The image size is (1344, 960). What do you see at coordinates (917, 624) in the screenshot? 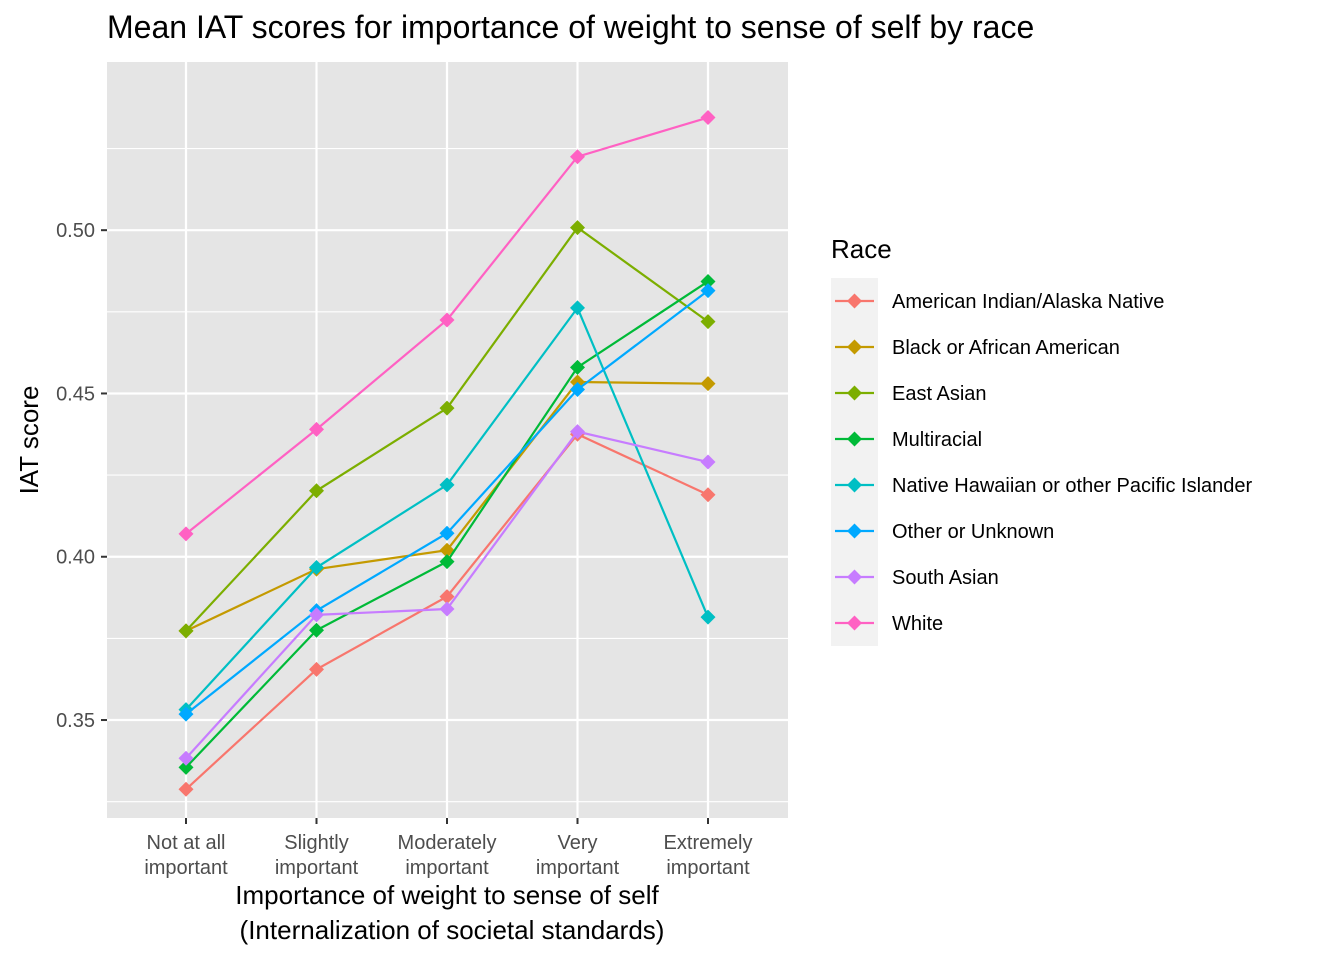
I see `legend-label: White` at bounding box center [917, 624].